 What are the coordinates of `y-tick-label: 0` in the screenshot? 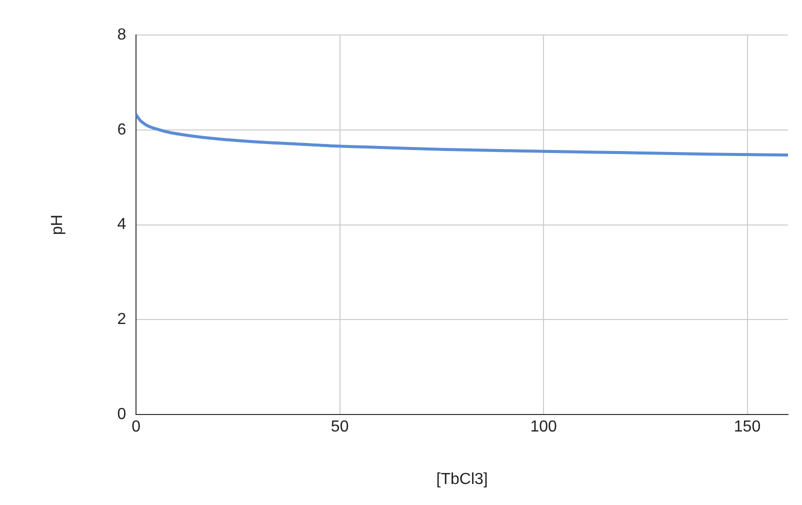 It's located at (121, 415).